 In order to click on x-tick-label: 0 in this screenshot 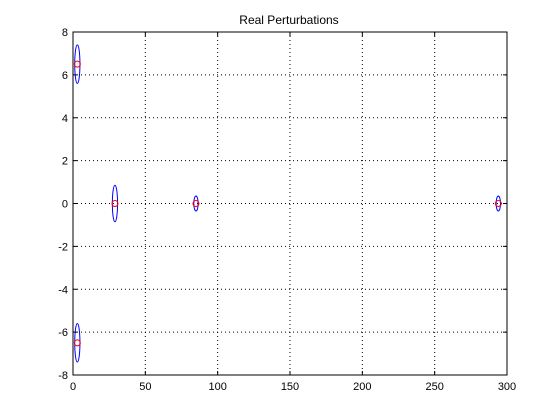, I will do `click(73, 387)`.